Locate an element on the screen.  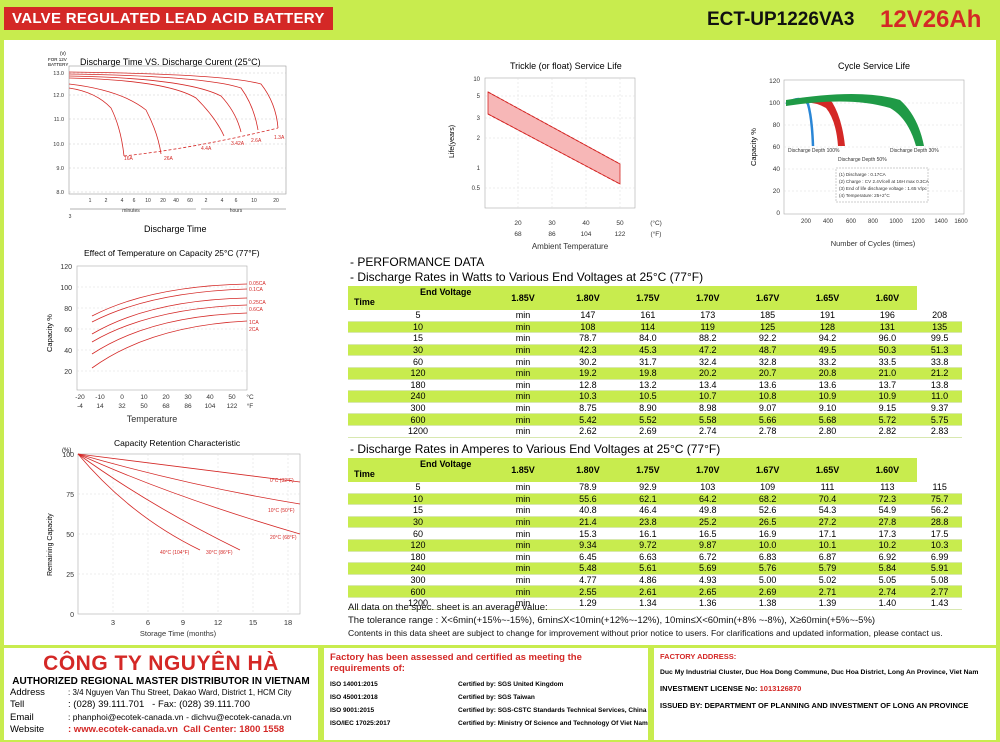
value-cell: 26.5 is located at coordinates (767, 522).